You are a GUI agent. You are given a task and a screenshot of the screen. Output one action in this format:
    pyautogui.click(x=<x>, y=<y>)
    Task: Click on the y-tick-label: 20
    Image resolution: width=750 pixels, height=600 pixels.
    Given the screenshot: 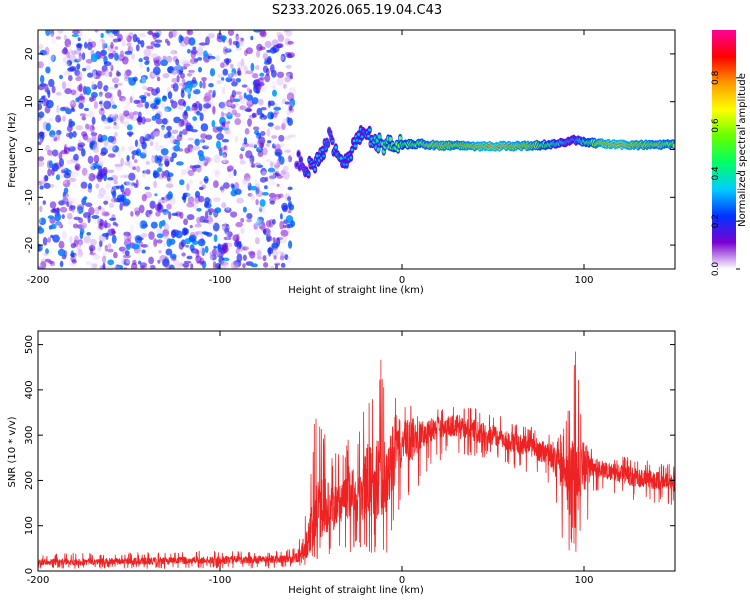 What is the action you would take?
    pyautogui.click(x=29, y=54)
    